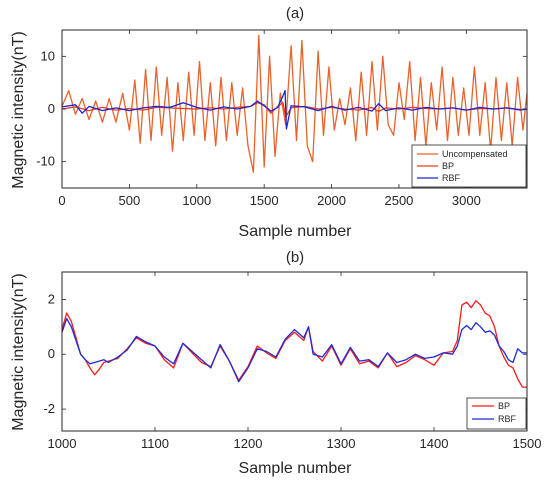 The image size is (550, 483). Describe the element at coordinates (341, 443) in the screenshot. I see `x-tick-label: 1300` at that location.